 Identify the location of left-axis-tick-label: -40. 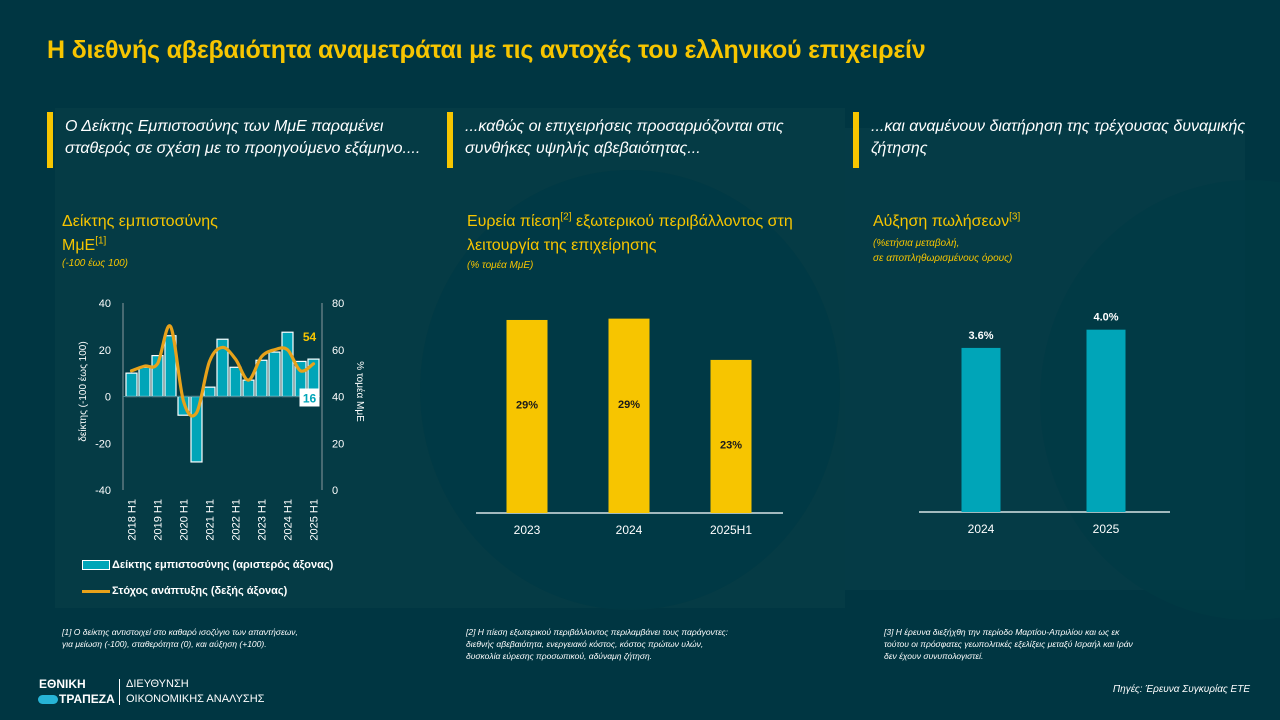
(103, 491).